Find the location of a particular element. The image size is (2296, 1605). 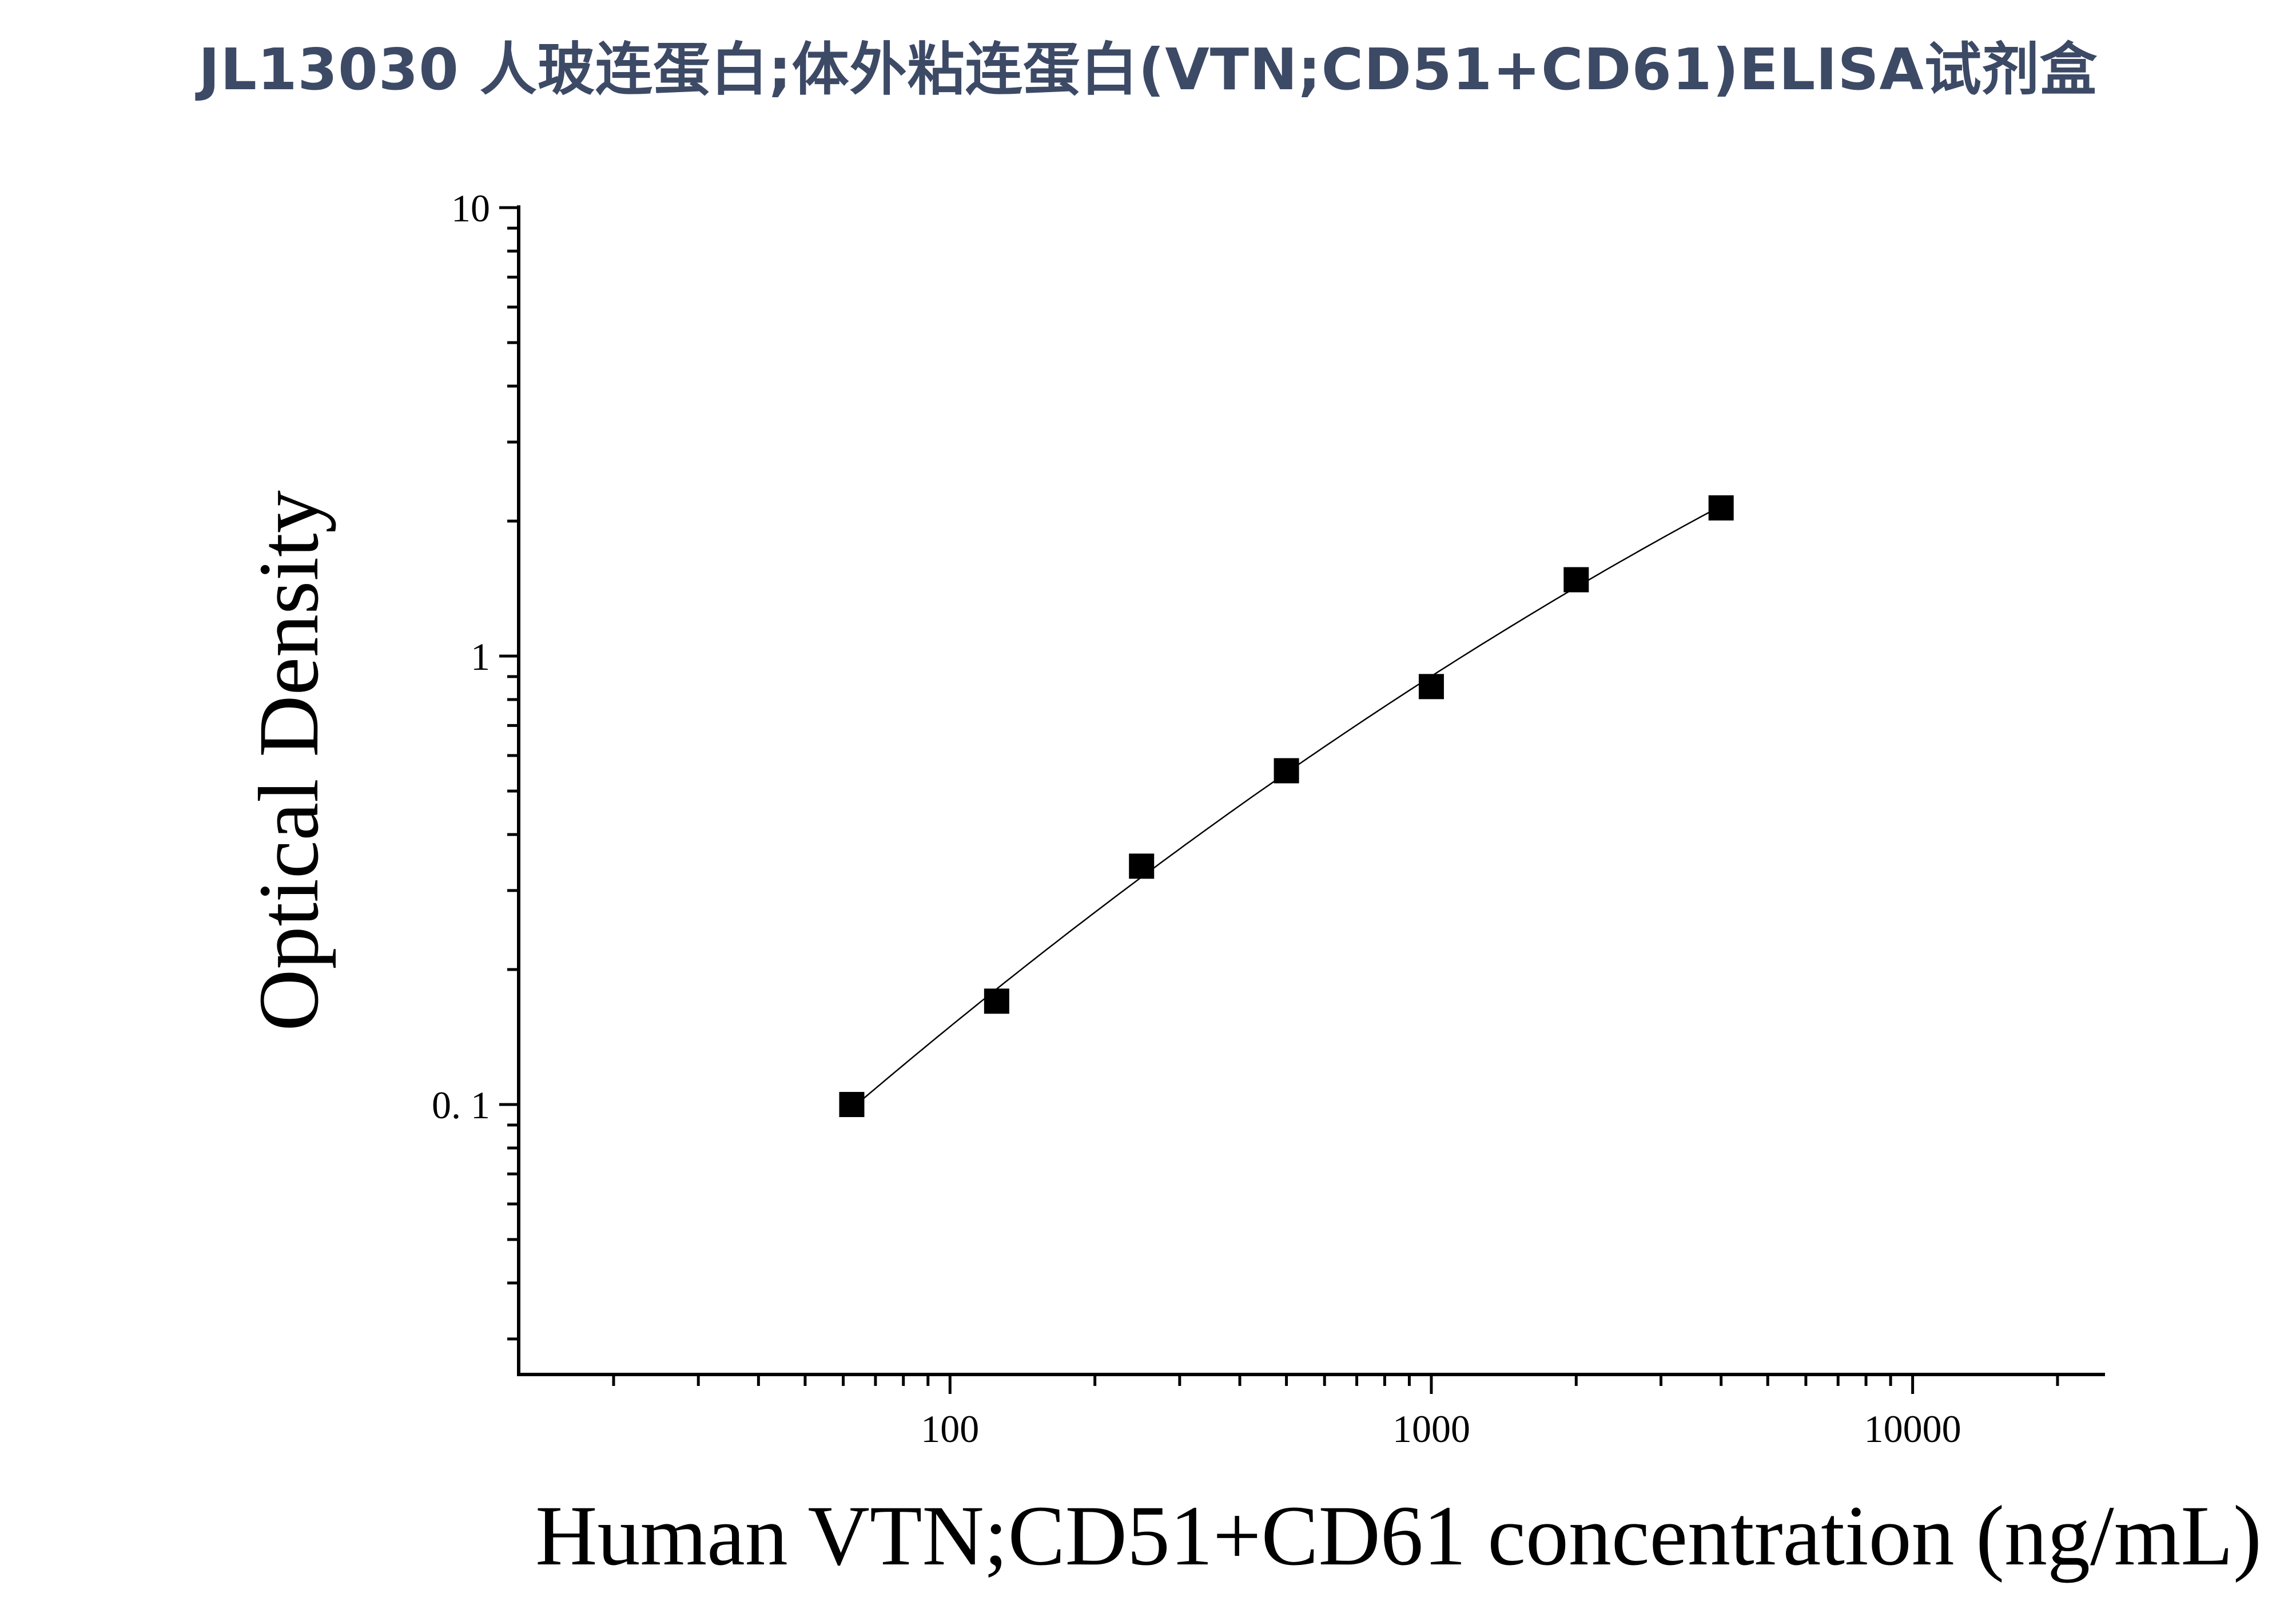

fit-curve is located at coordinates (1286, 807).